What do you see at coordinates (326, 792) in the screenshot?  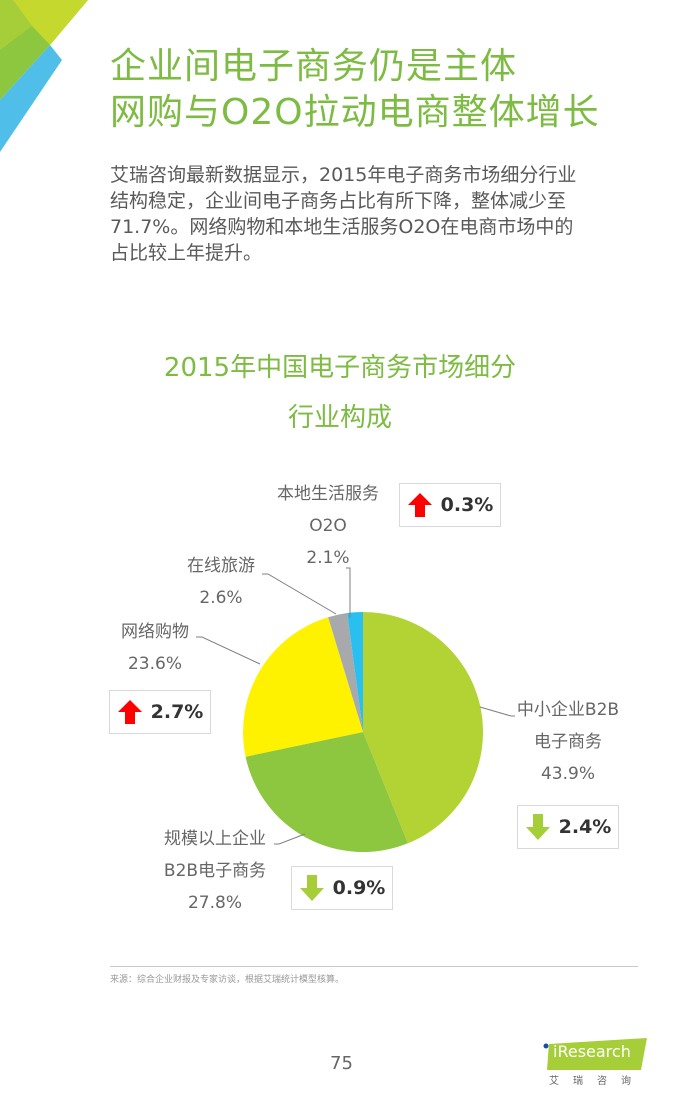 I see `slice-large-b2b` at bounding box center [326, 792].